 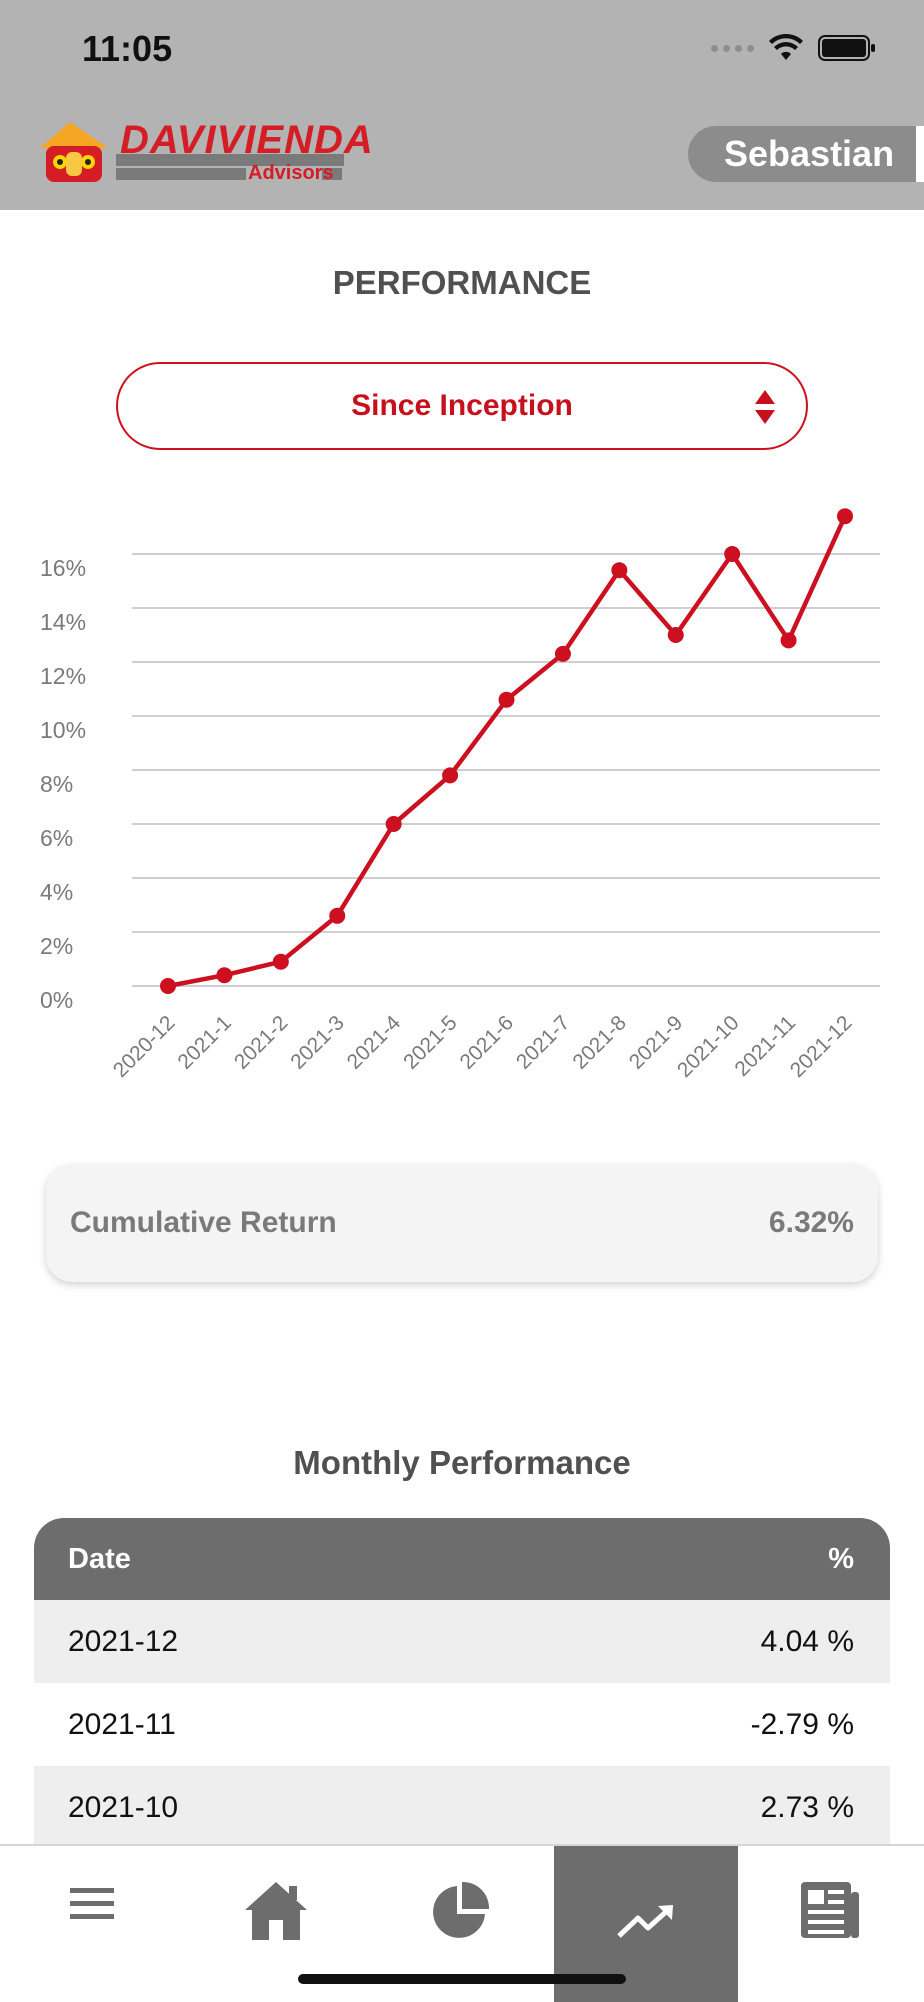 What do you see at coordinates (543, 1042) in the screenshot?
I see `x-tick-label: 2021-7` at bounding box center [543, 1042].